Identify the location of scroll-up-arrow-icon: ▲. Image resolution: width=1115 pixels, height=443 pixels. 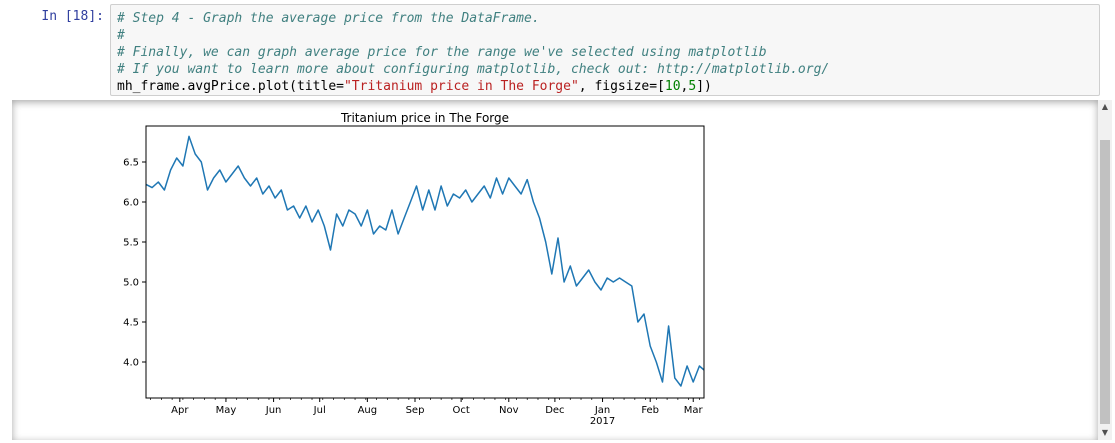
(1105, 106).